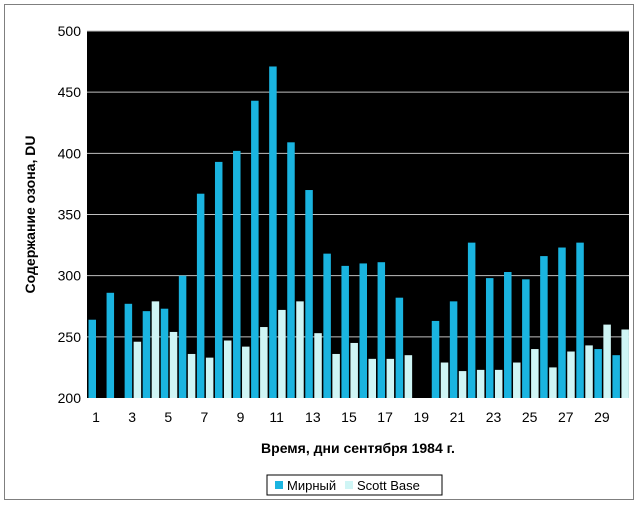 The image size is (640, 506). Describe the element at coordinates (458, 417) in the screenshot. I see `x-tick-label: 21` at that location.